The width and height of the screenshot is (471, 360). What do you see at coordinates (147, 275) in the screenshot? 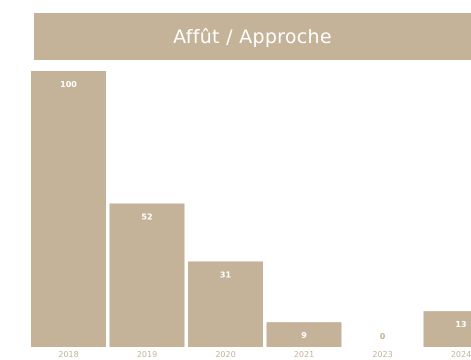
I see `bar-2019` at bounding box center [147, 275].